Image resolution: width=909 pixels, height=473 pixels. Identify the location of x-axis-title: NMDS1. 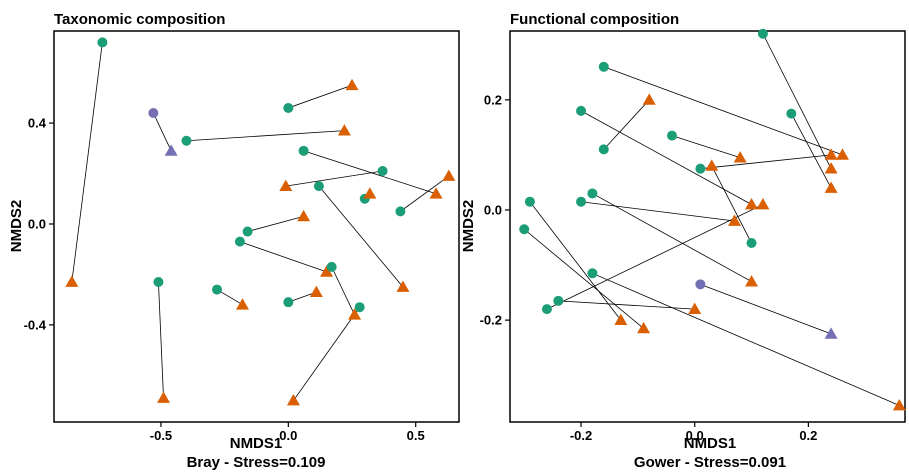
(256, 443).